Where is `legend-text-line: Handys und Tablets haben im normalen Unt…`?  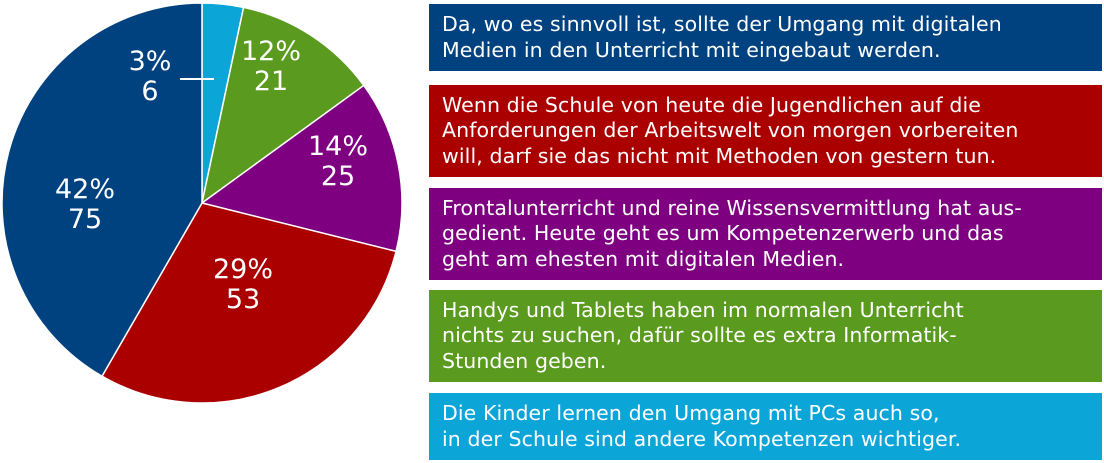 legend-text-line: Handys und Tablets haben im normalen Unt… is located at coordinates (703, 309).